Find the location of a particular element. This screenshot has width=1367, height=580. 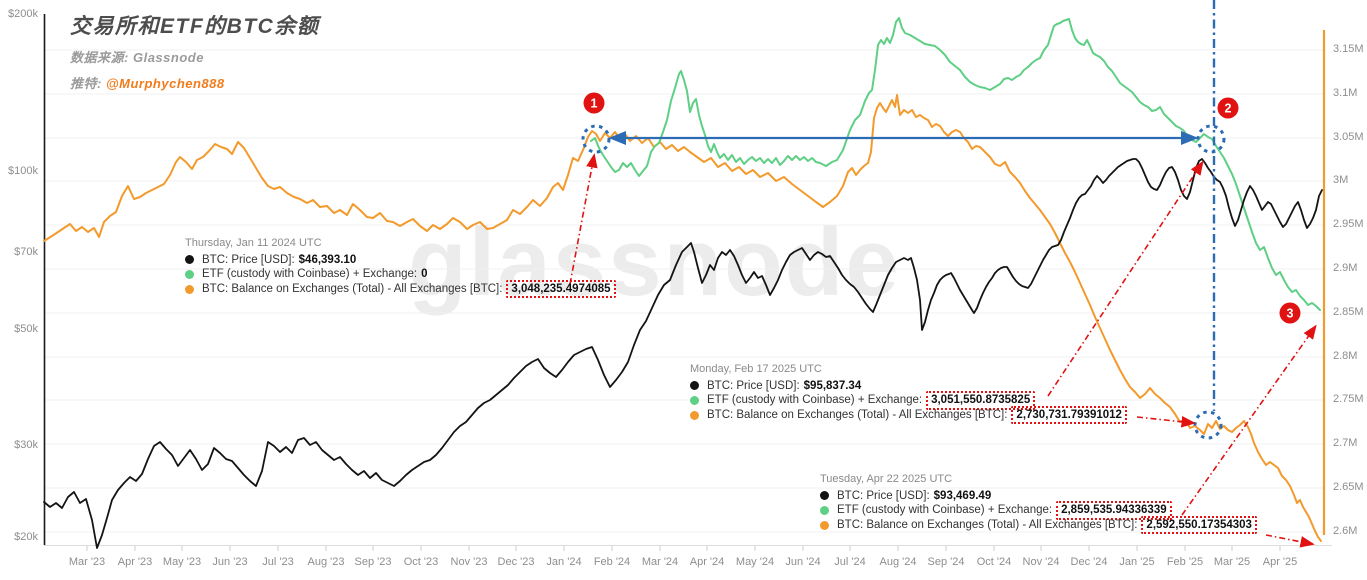

x-axis-tick: Aug '24 is located at coordinates (898, 562).